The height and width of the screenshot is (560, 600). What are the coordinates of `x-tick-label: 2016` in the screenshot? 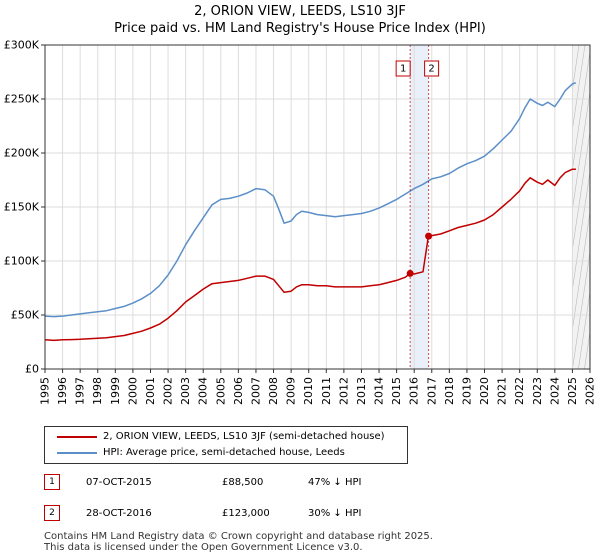 It's located at (414, 391).